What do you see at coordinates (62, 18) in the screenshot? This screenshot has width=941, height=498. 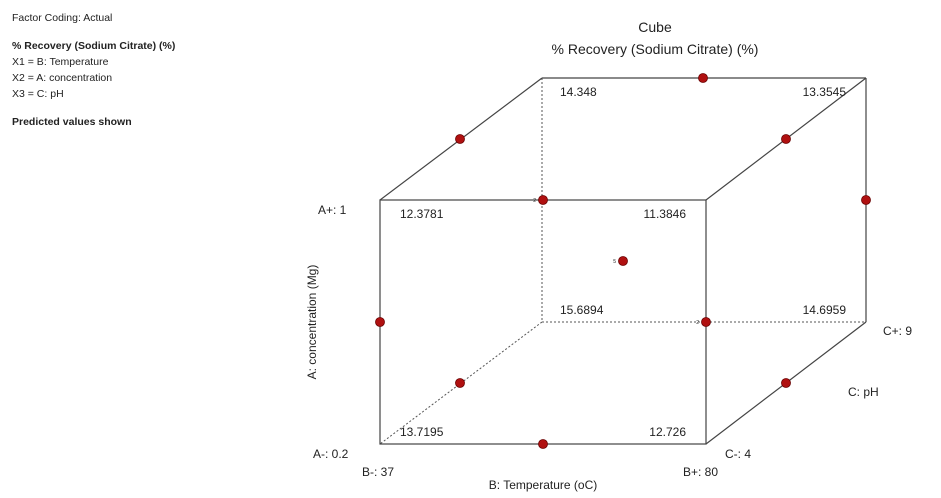 I see `factor-coding-text: Factor Coding: Actual` at bounding box center [62, 18].